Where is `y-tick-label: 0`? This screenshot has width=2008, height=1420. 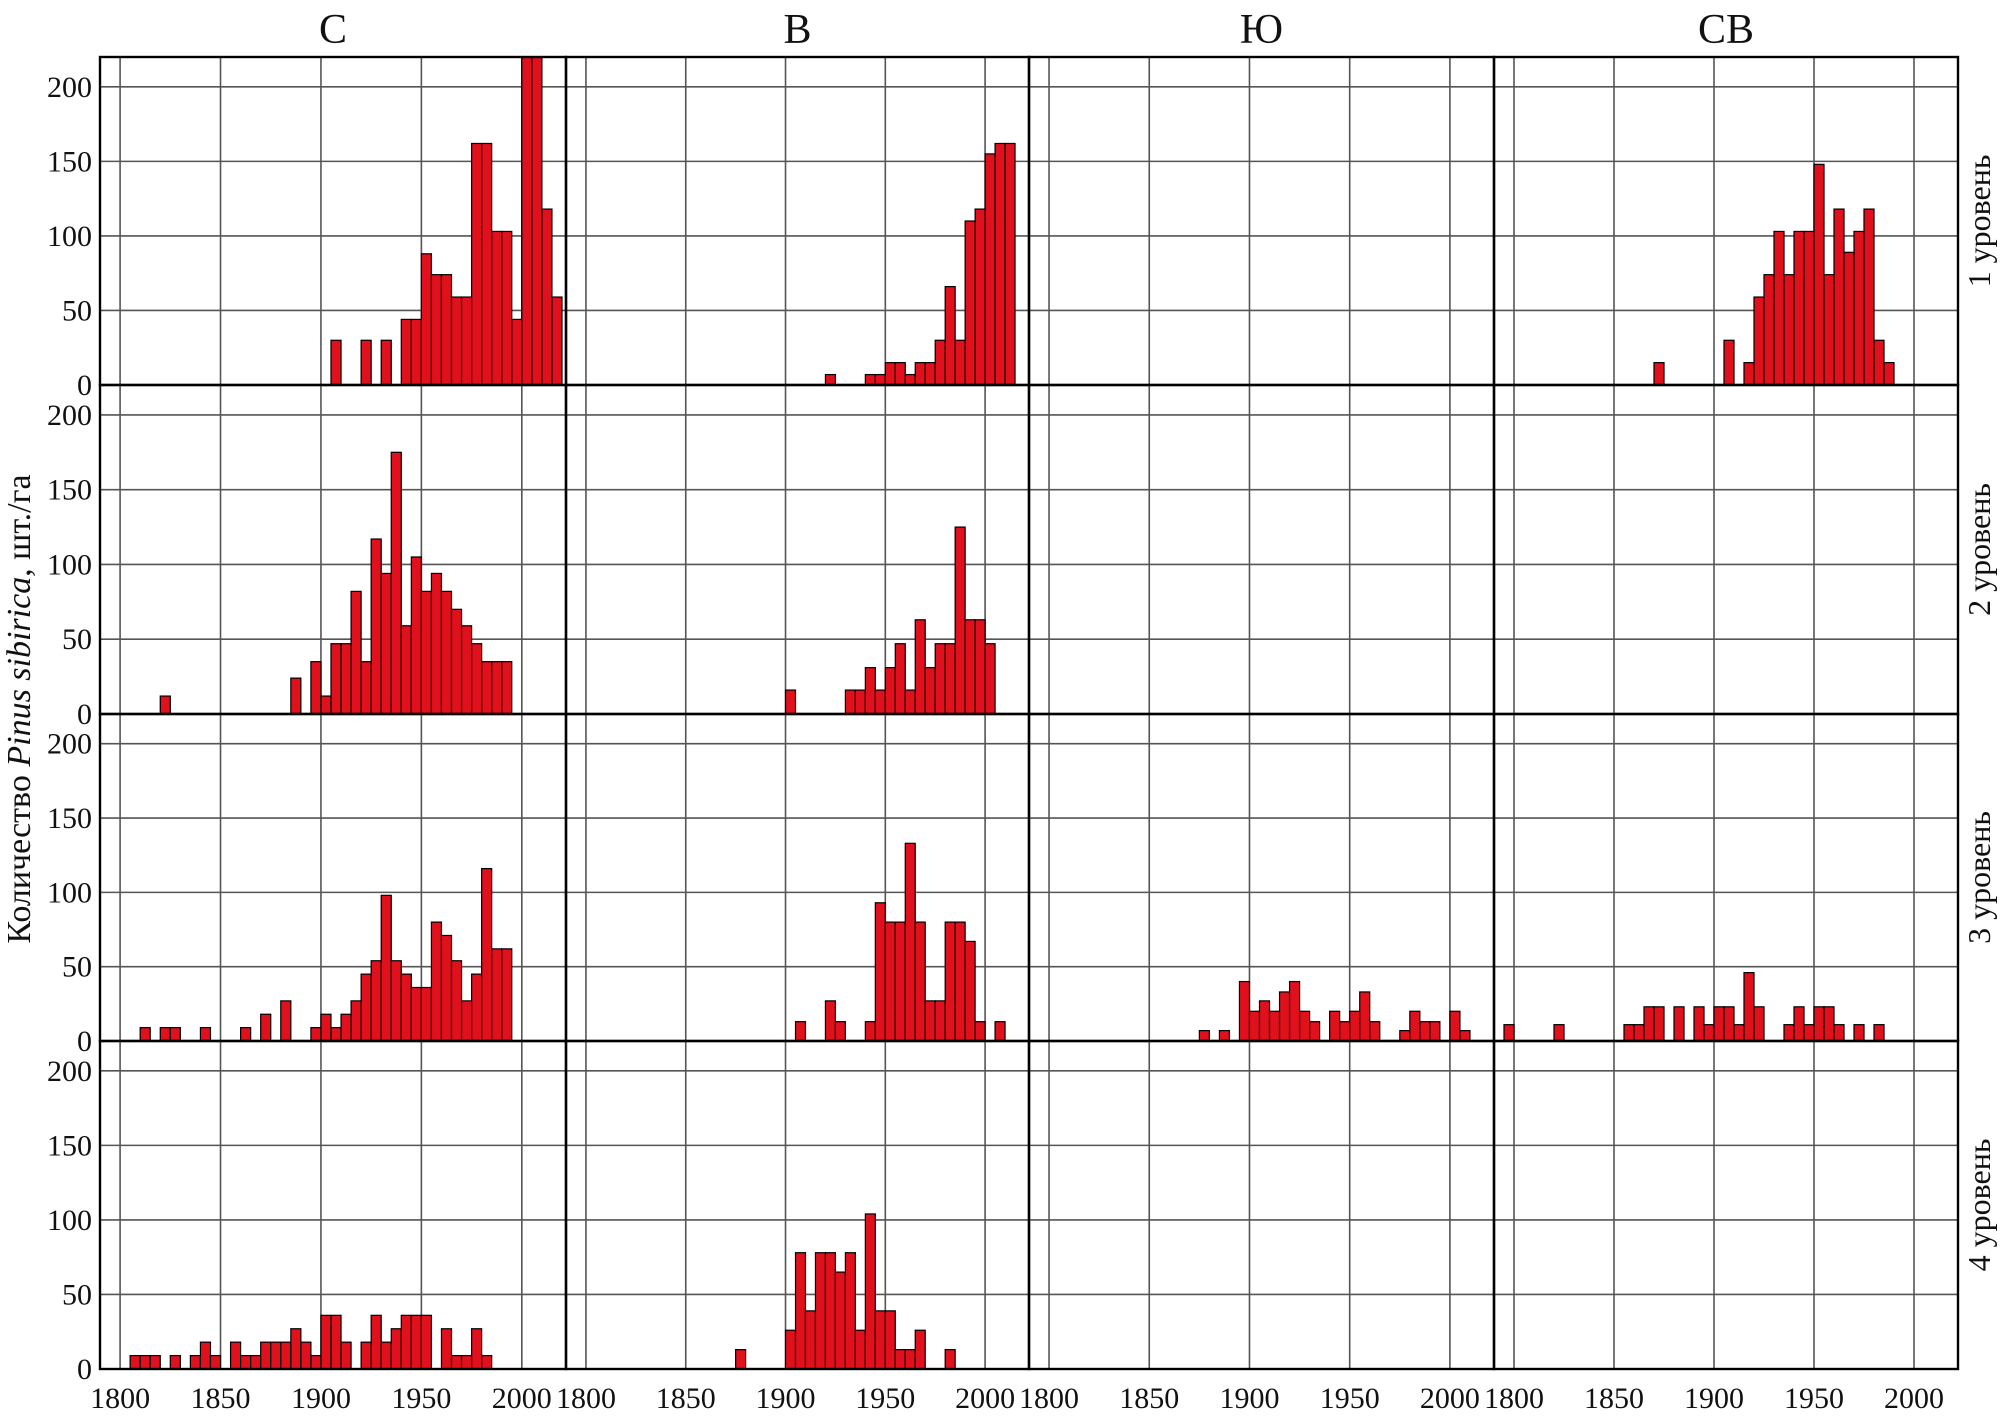
y-tick-label: 0 is located at coordinates (84, 1041).